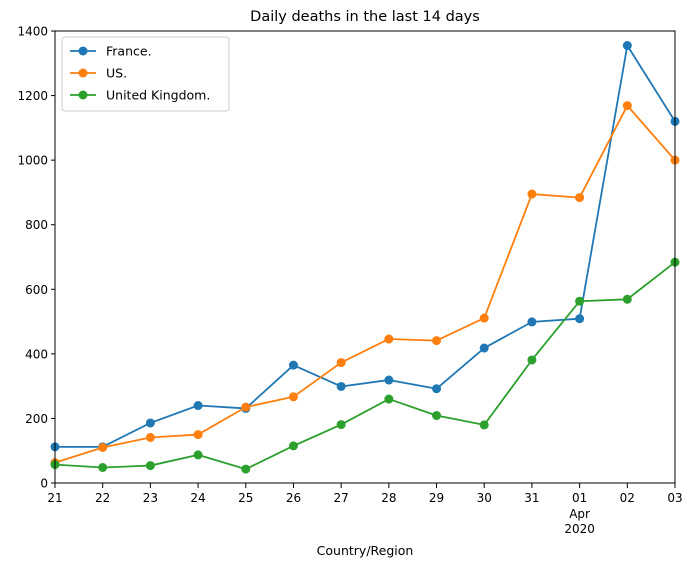  I want to click on x-tick-label: 29, so click(436, 498).